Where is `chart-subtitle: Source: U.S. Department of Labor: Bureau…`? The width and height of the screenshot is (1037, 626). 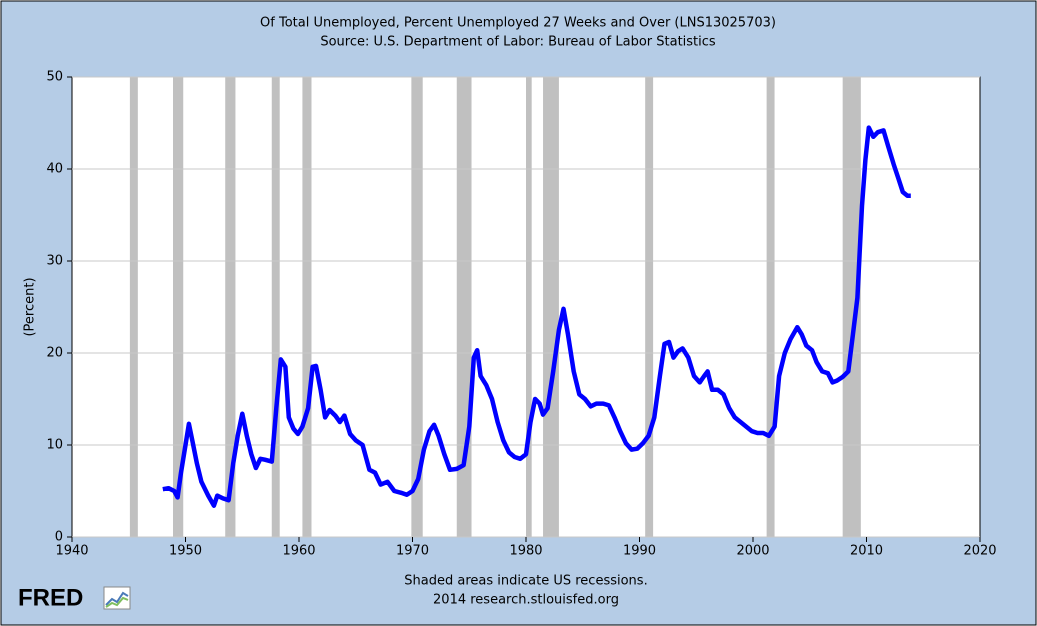 chart-subtitle: Source: U.S. Department of Labor: Bureau… is located at coordinates (518, 42).